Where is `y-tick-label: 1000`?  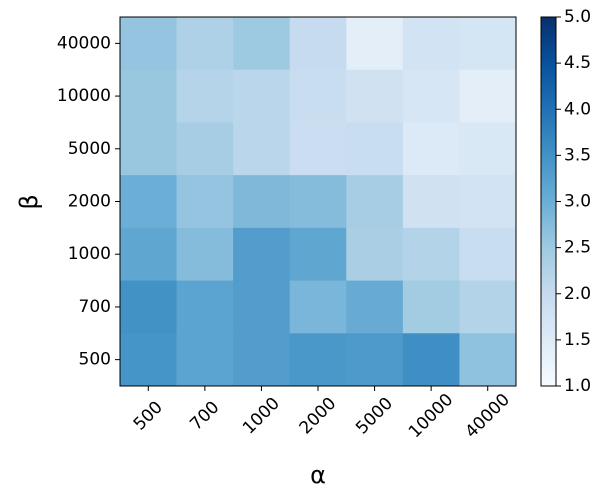
y-tick-label: 1000 is located at coordinates (89, 254).